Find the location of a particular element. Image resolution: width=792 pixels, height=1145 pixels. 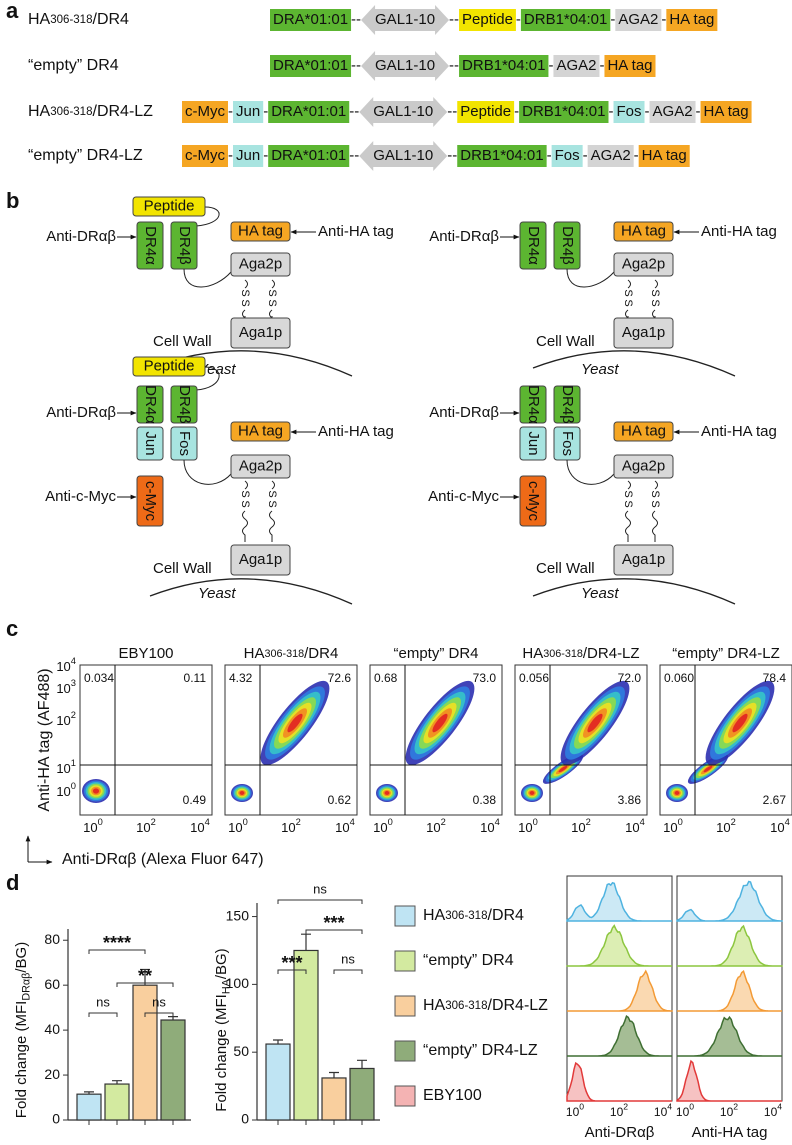

y-tick-label: 10⁴ is located at coordinates (66, 666).